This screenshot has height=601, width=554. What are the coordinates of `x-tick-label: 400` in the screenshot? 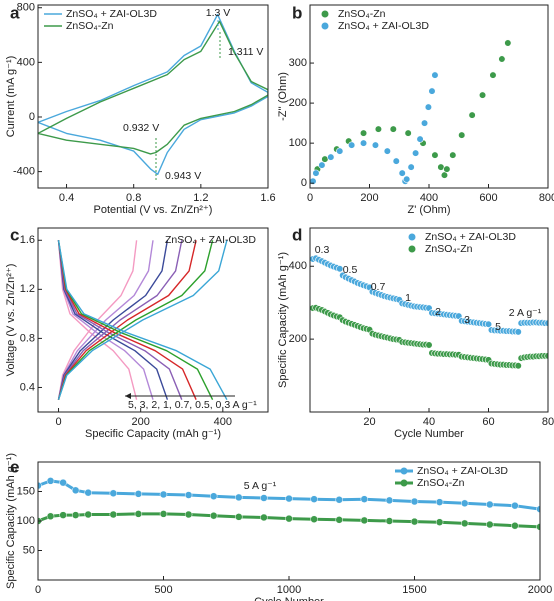 It's located at (223, 422).